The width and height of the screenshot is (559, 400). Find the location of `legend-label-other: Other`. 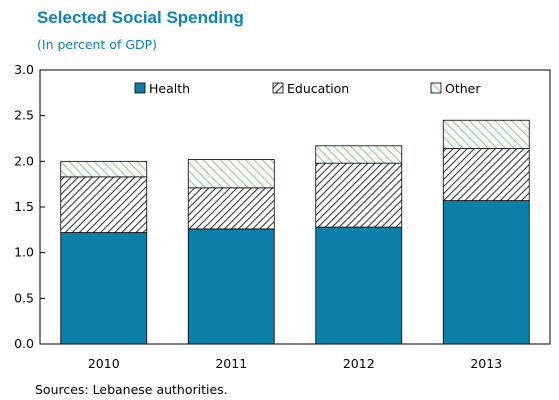

legend-label-other: Other is located at coordinates (463, 88).